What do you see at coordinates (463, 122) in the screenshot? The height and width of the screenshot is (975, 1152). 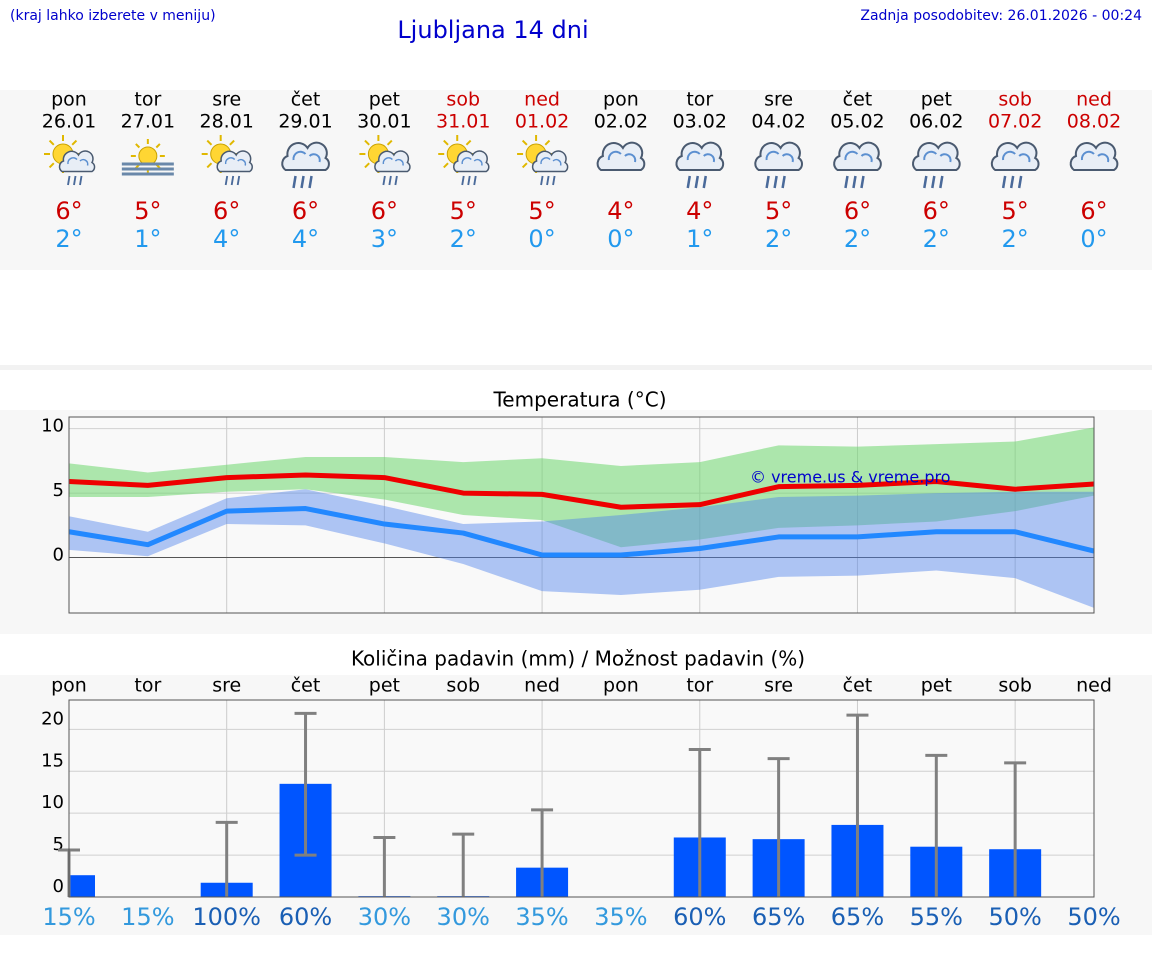 I see `day-date: 31.01` at bounding box center [463, 122].